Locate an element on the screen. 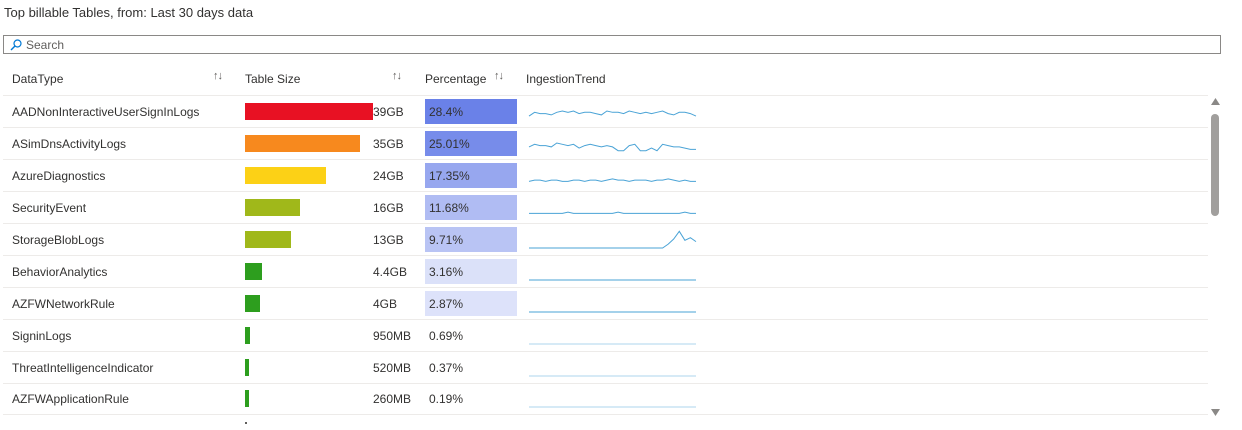 The width and height of the screenshot is (1242, 430). datatype-cell: AZFWNetworkRule is located at coordinates (63, 304).